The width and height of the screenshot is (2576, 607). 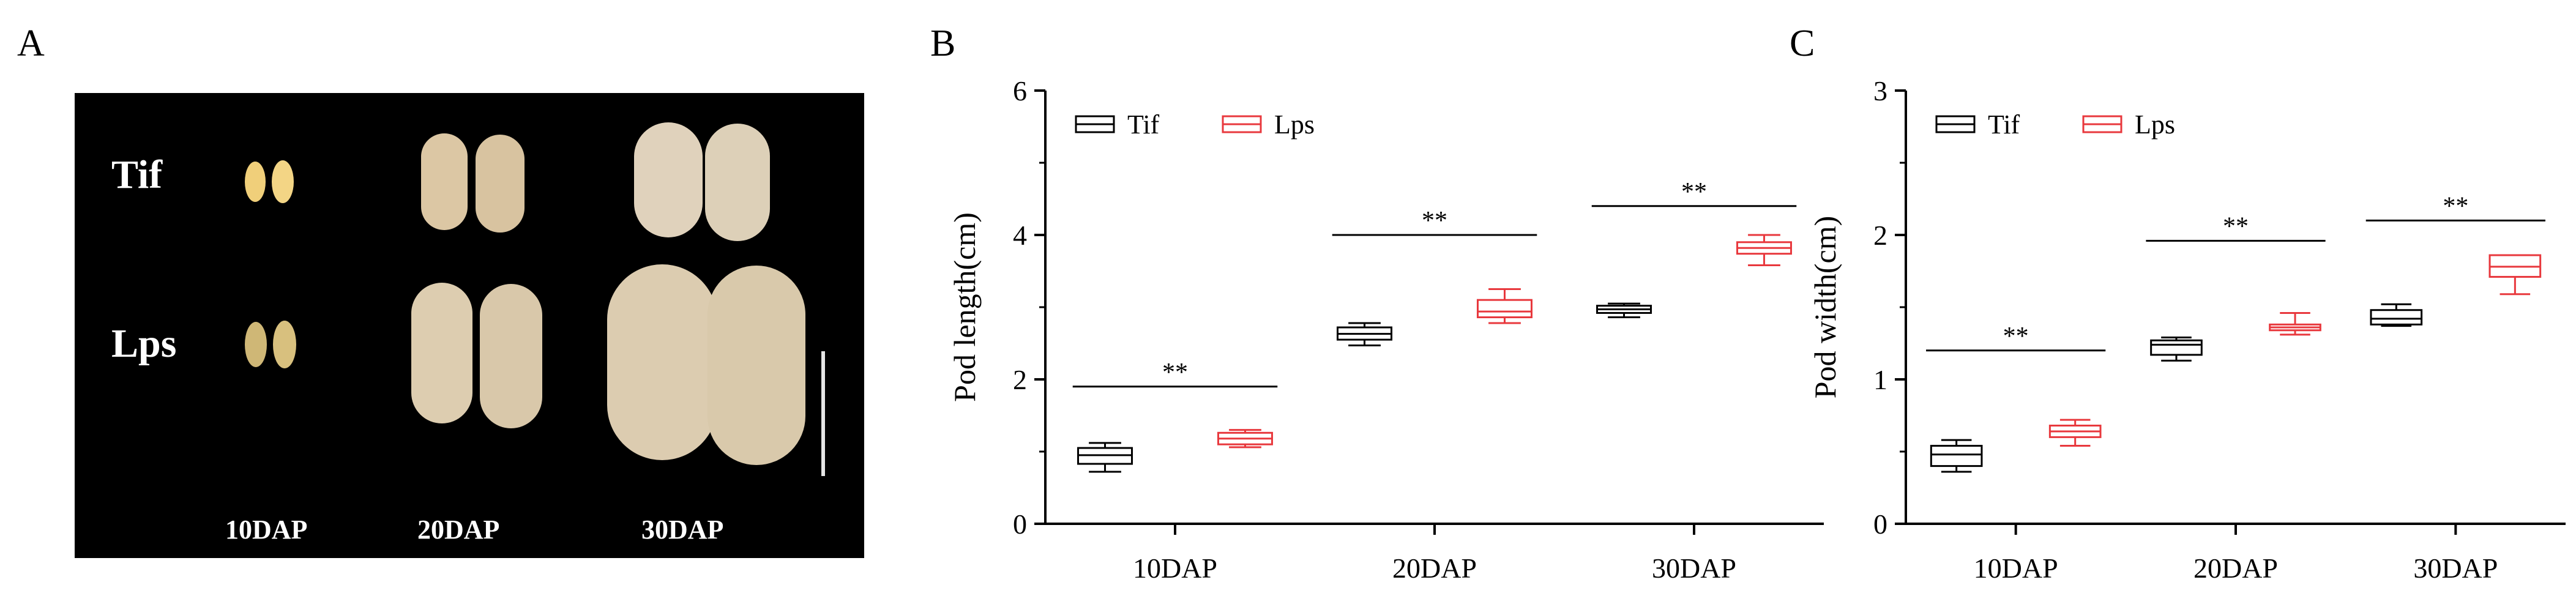 I want to click on column-label-20dap: 20DAP, so click(x=458, y=530).